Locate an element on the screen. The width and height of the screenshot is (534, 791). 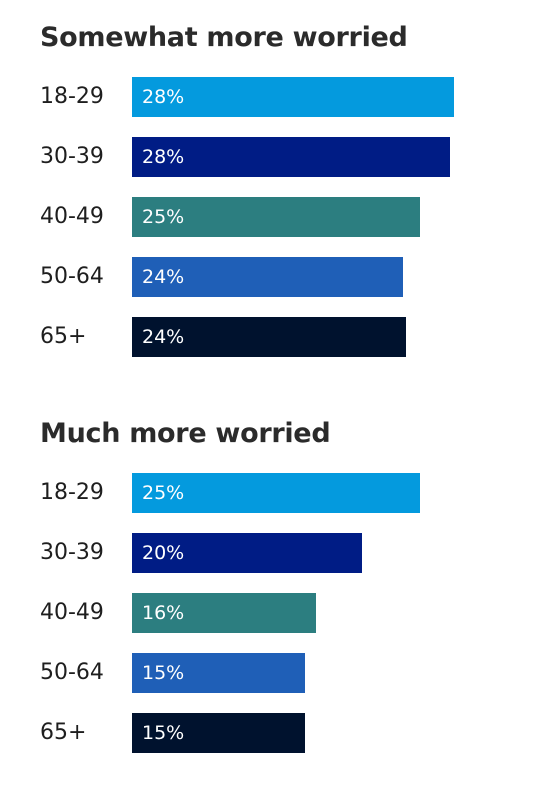
bar: 16% is located at coordinates (224, 613).